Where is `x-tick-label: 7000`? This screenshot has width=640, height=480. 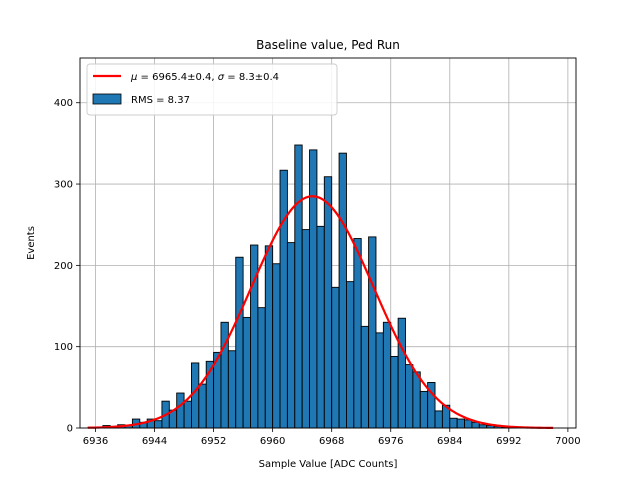
x-tick-label: 7000 is located at coordinates (567, 441).